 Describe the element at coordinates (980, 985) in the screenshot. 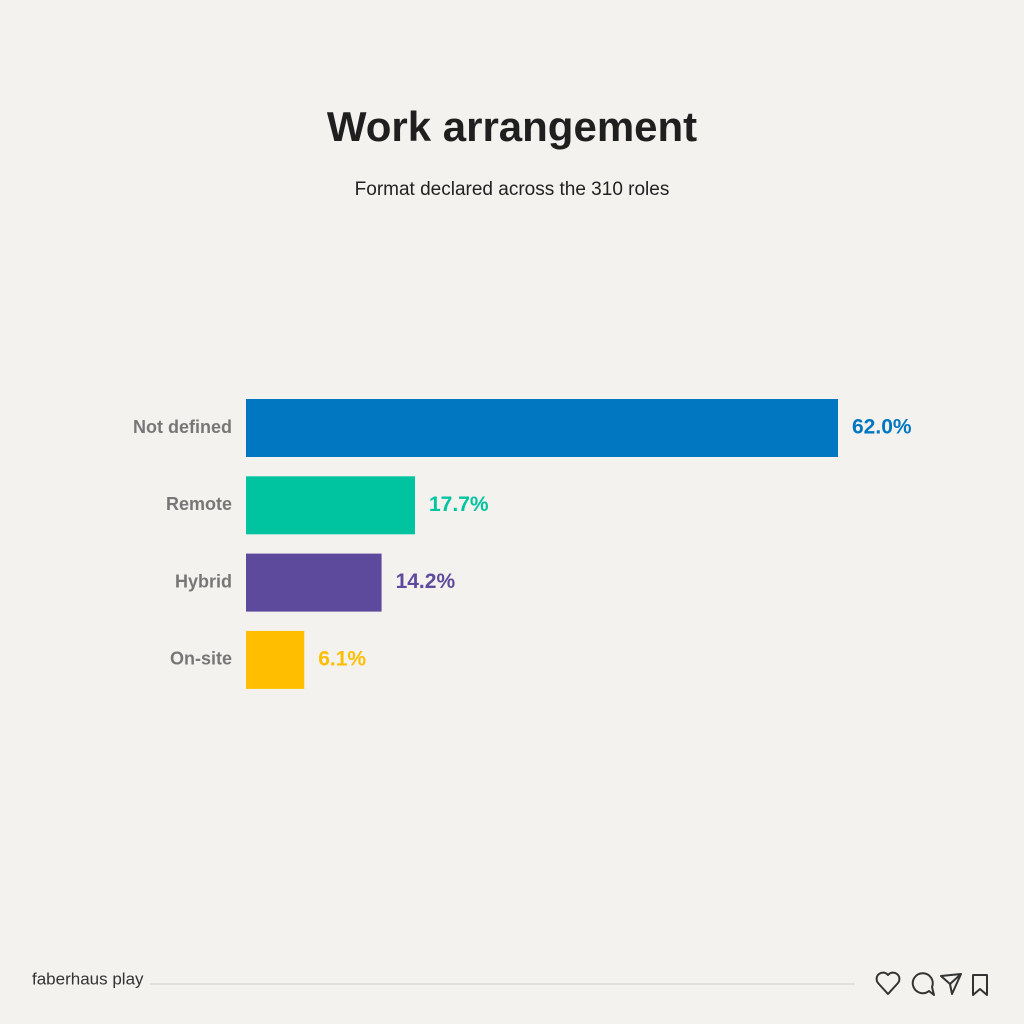

I see `save-icon` at that location.